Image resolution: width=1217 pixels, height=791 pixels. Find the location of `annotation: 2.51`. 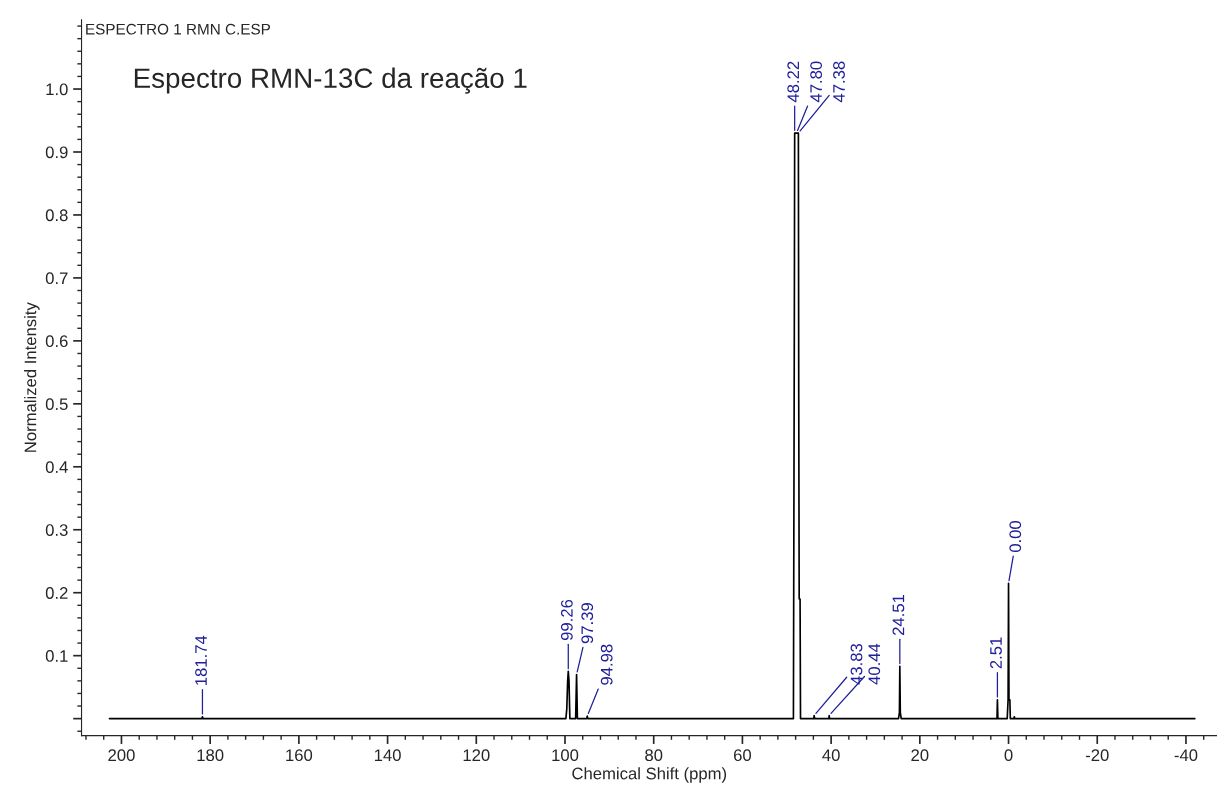

annotation: 2.51 is located at coordinates (996, 653).